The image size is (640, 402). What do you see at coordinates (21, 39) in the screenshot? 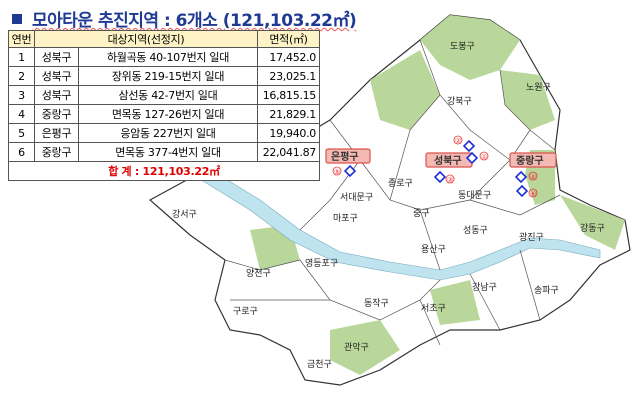
I see `header-no: 연번` at bounding box center [21, 39].